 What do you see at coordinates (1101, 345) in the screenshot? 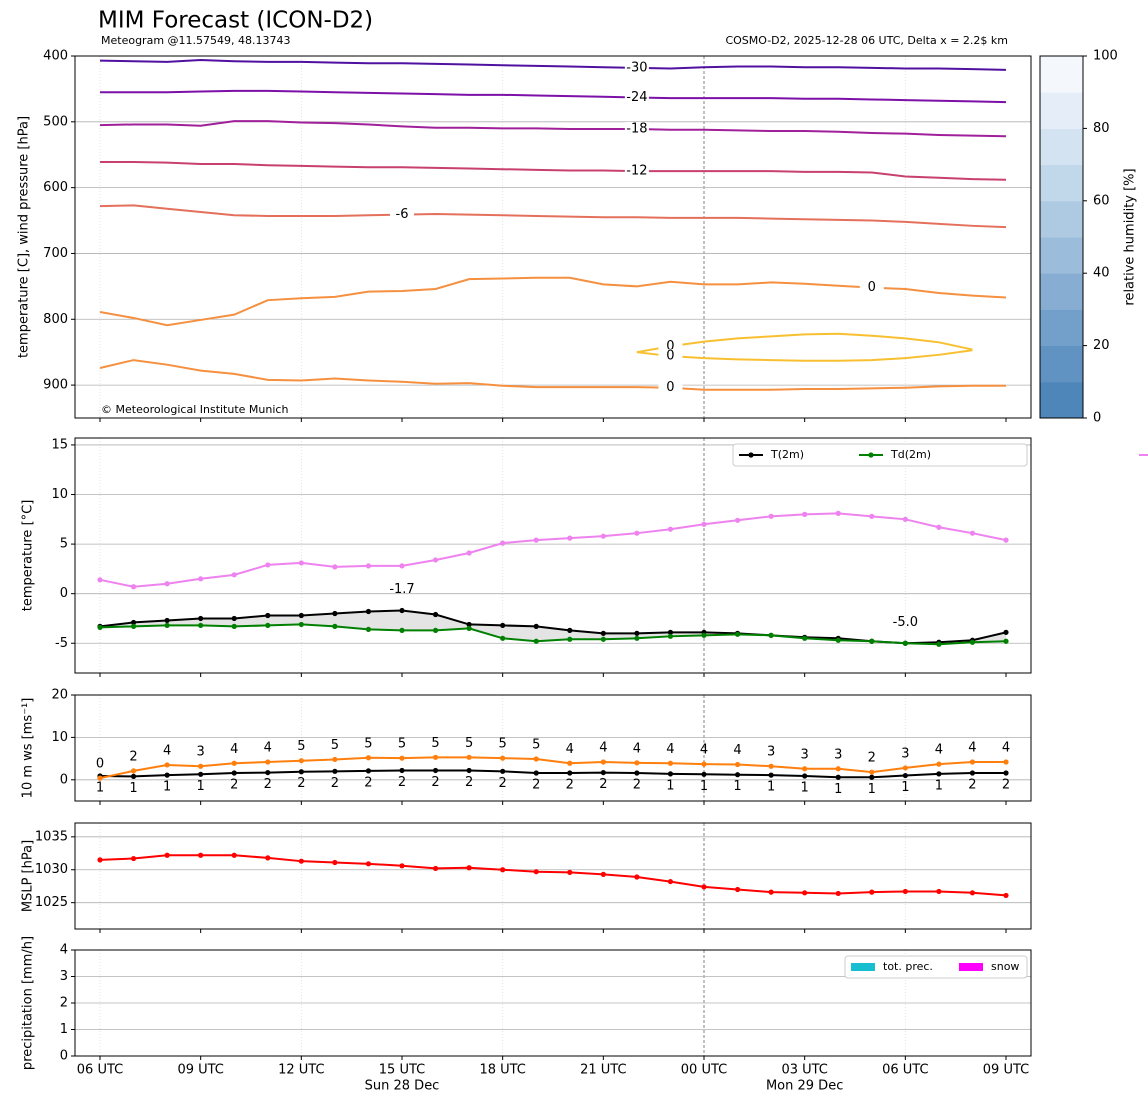
I see `colorbar-tick-label: 20` at bounding box center [1101, 345].